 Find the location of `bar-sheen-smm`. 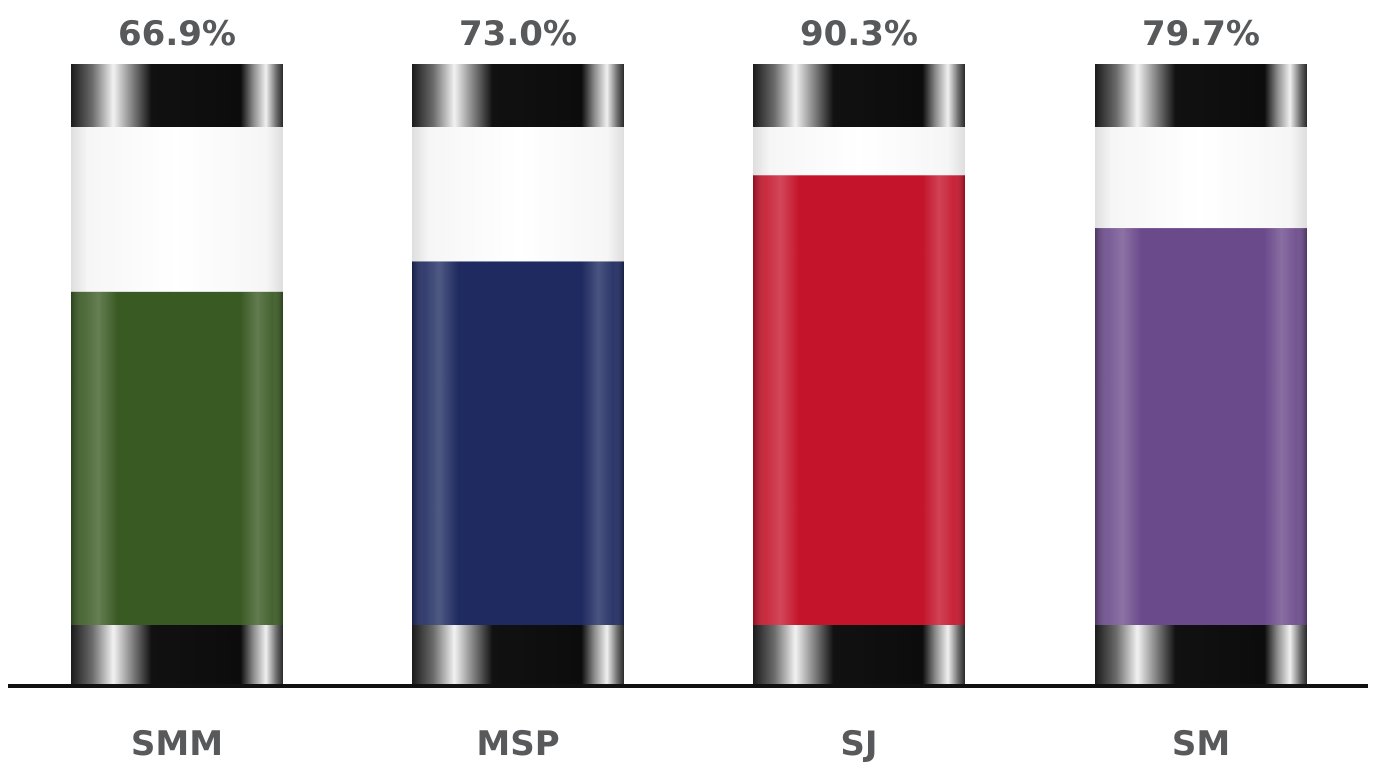

bar-sheen-smm is located at coordinates (177, 458).